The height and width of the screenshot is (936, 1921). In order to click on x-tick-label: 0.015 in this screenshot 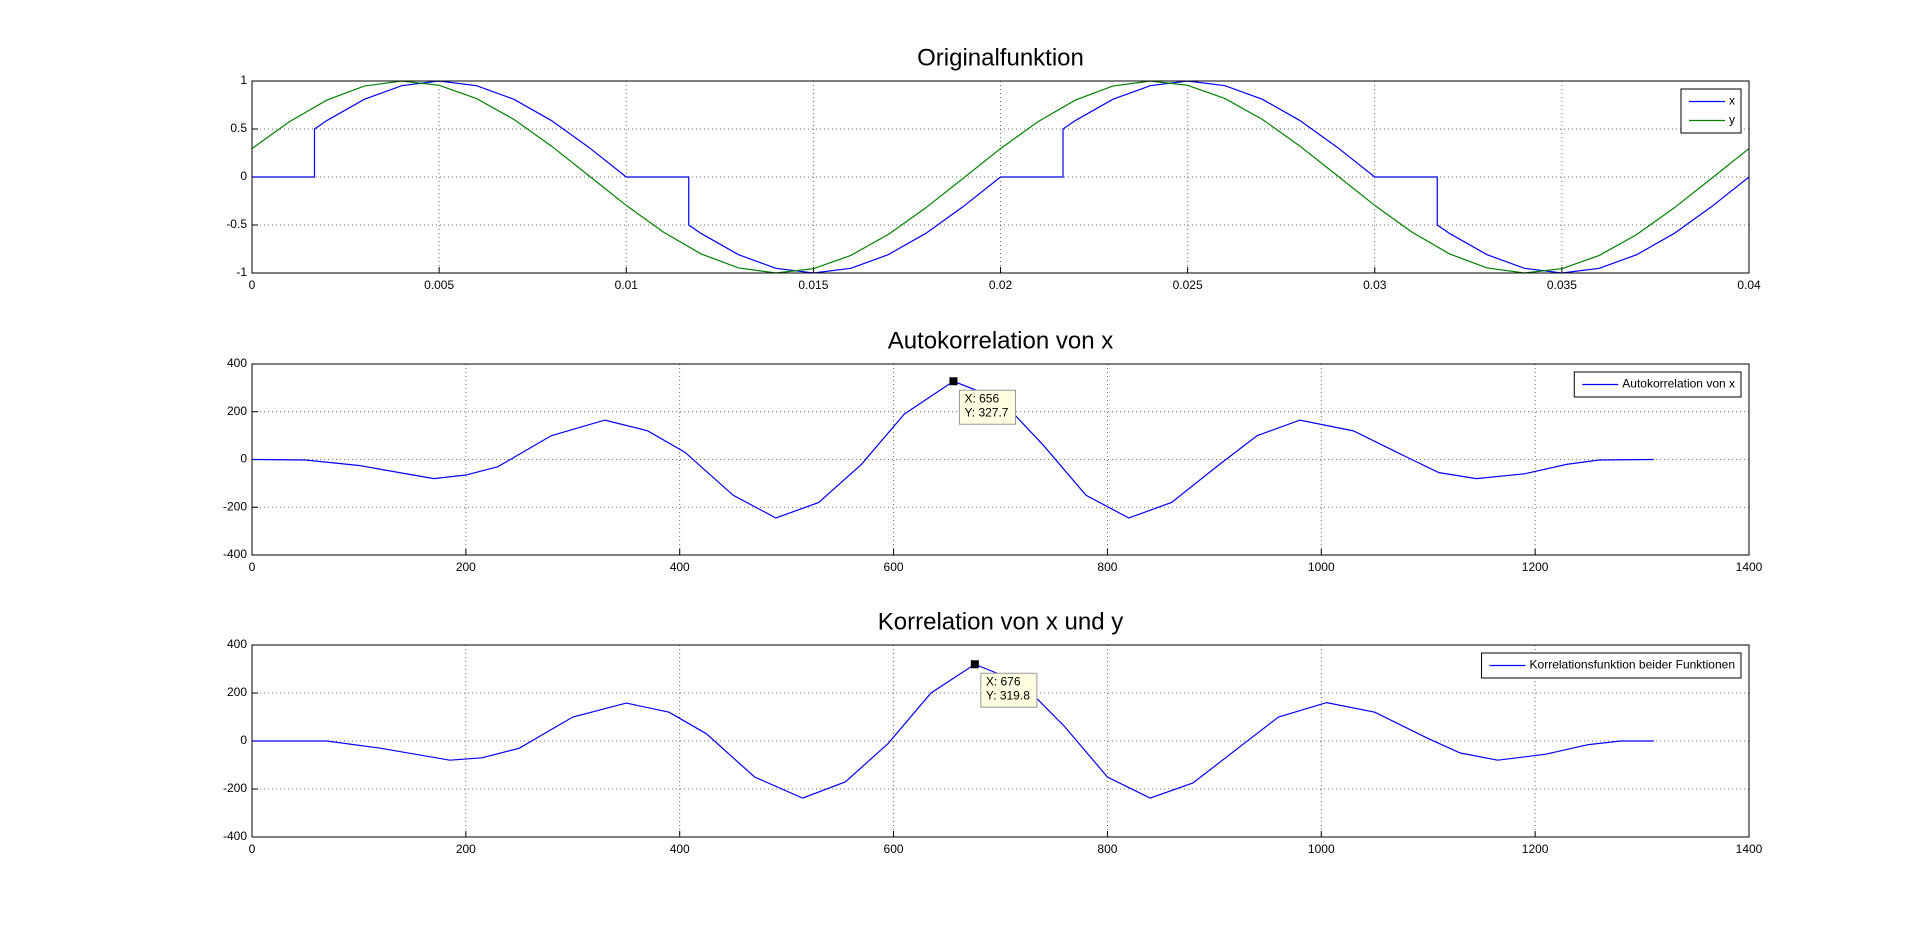, I will do `click(813, 285)`.